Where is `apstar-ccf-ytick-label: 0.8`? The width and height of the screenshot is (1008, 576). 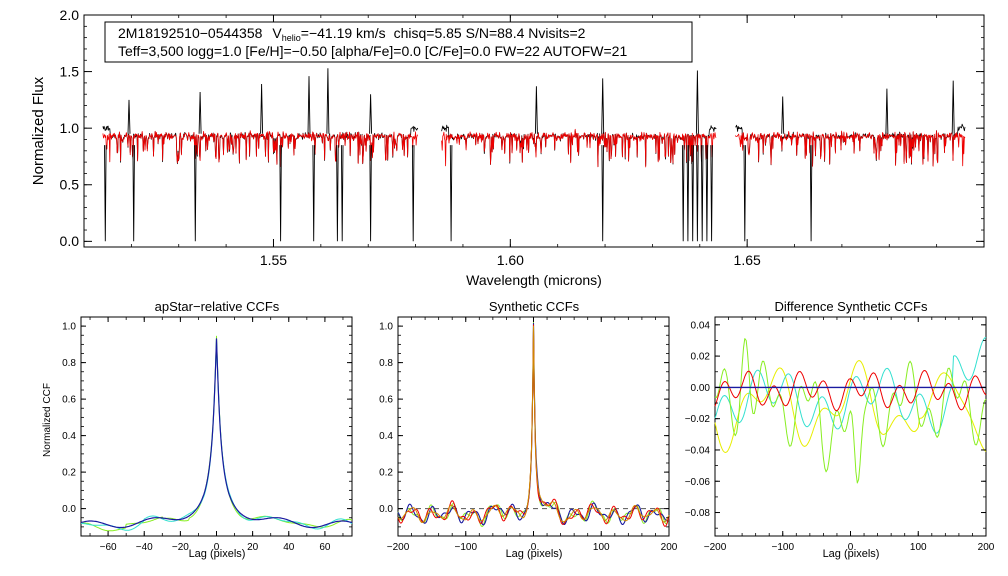
apstar-ccf-ytick-label: 0.8 is located at coordinates (69, 363).